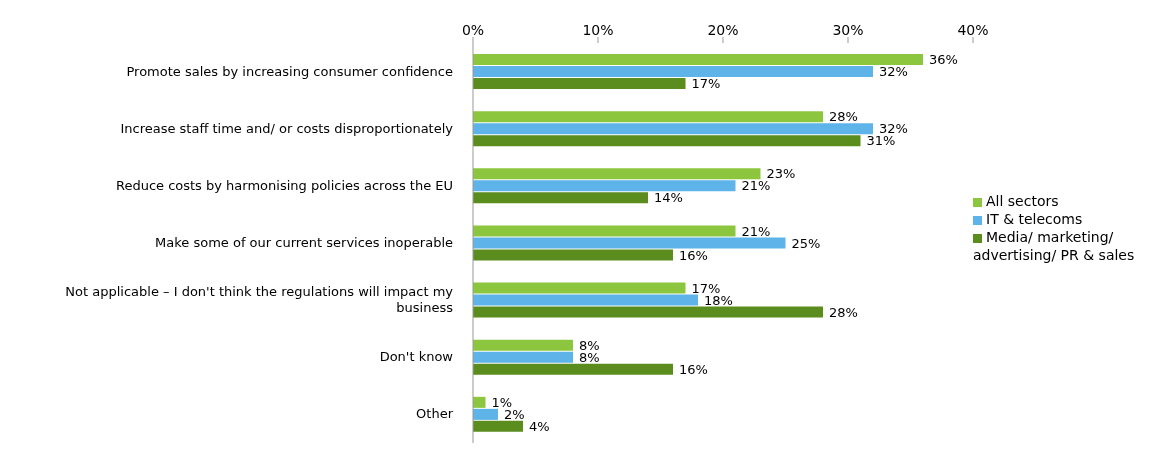  What do you see at coordinates (668, 198) in the screenshot?
I see `data-label: 14%` at bounding box center [668, 198].